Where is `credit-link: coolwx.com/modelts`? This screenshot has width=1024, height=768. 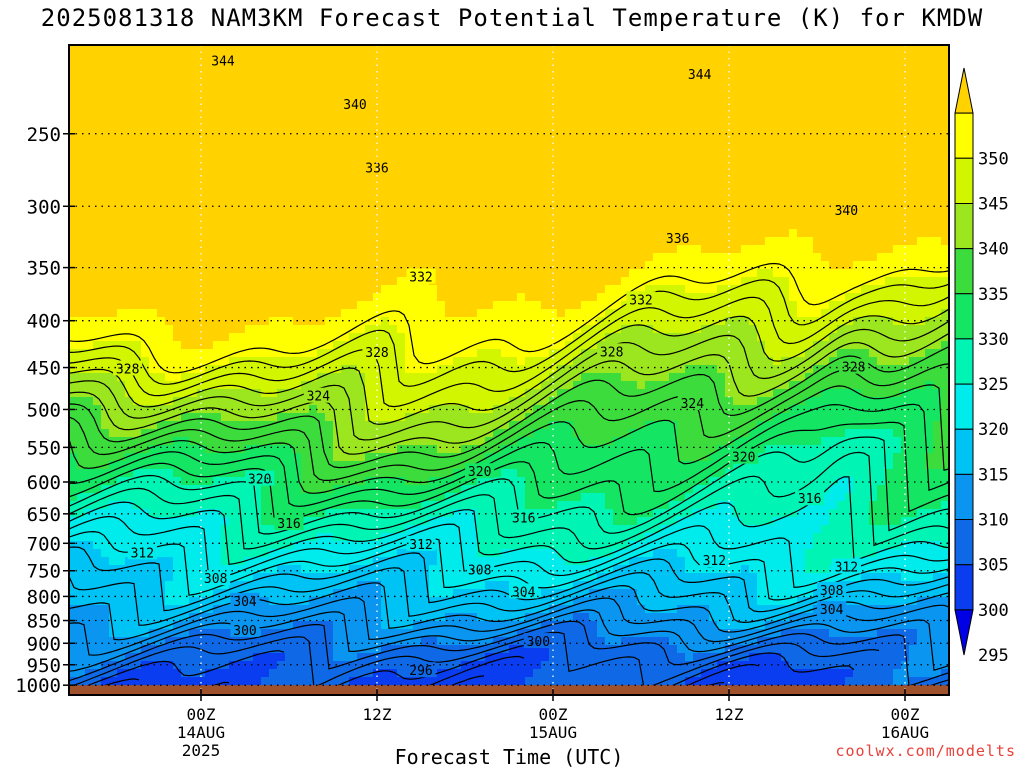 credit-link: coolwx.com/modelts is located at coordinates (925, 751).